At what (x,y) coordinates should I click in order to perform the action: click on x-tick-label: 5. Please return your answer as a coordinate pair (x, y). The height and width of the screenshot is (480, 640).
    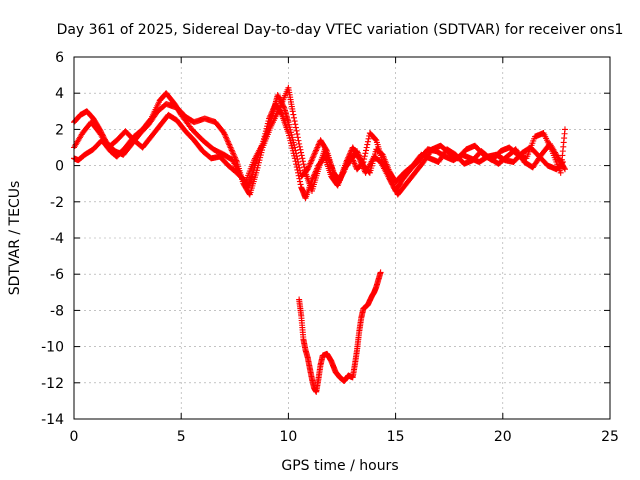
    Looking at the image, I should click on (181, 437).